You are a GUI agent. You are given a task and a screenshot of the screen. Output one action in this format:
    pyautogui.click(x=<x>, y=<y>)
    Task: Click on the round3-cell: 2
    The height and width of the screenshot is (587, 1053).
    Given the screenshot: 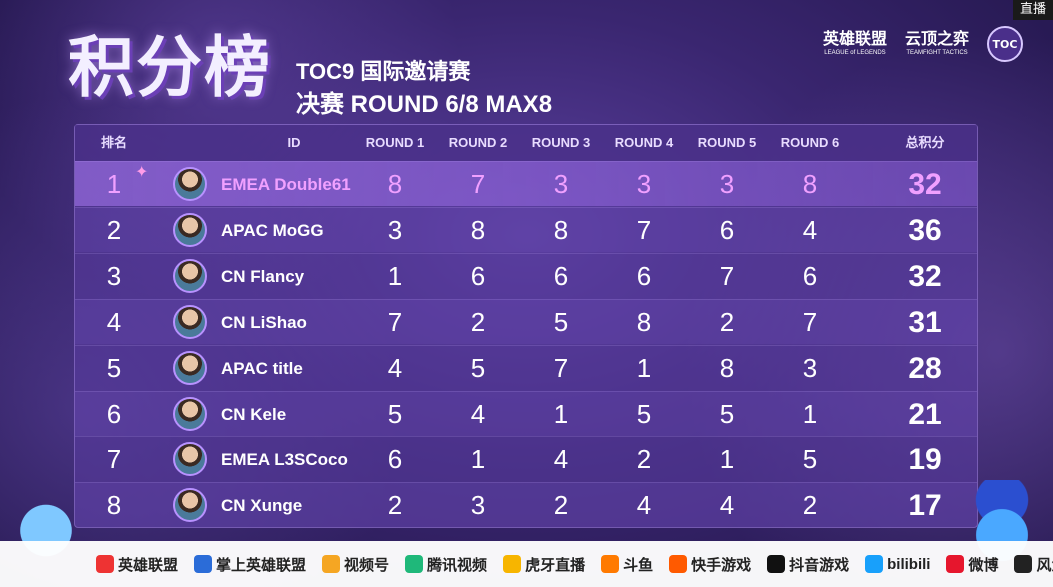 What is the action you would take?
    pyautogui.click(x=561, y=505)
    